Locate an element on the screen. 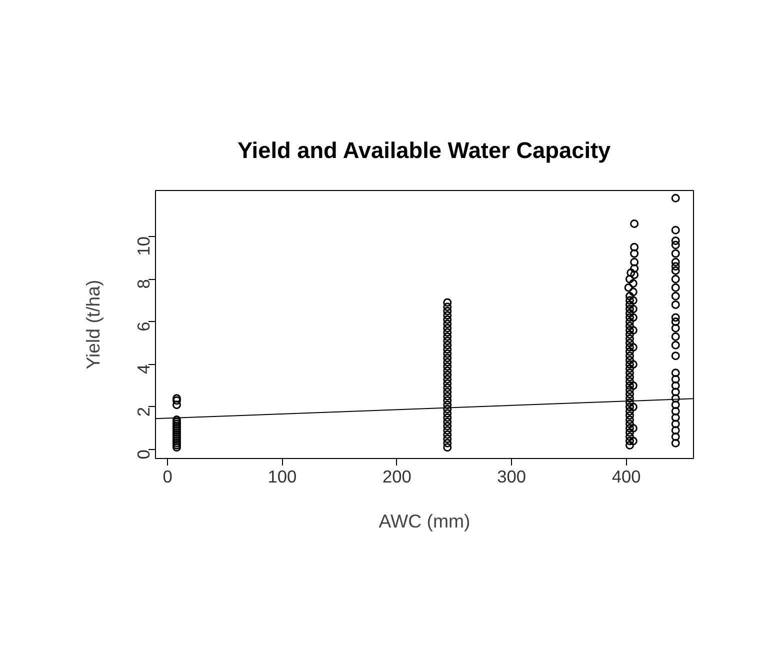 This screenshot has height=662, width=780. x-tick-label: 400 is located at coordinates (626, 476).